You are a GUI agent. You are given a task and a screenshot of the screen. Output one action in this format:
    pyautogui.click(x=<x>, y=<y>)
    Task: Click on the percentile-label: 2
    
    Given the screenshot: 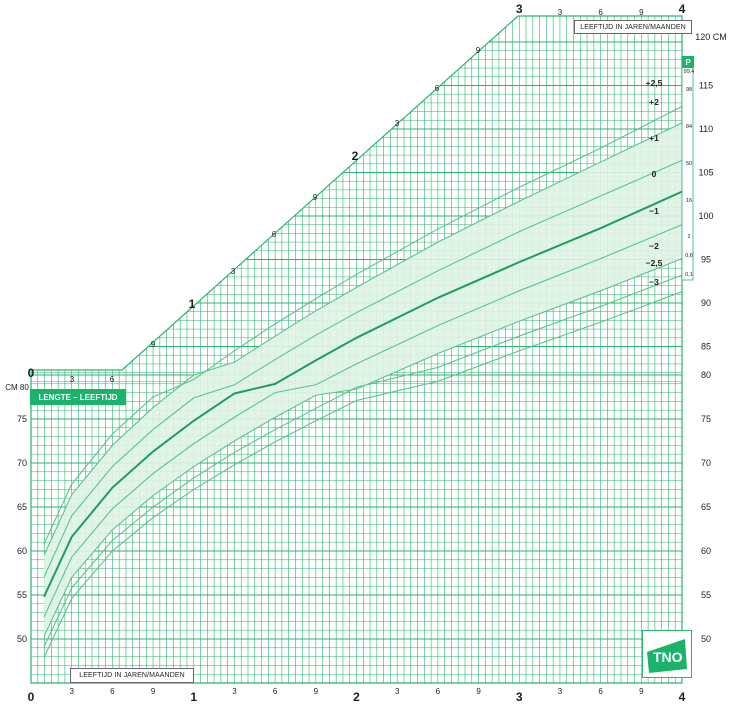 What is the action you would take?
    pyautogui.click(x=688, y=237)
    